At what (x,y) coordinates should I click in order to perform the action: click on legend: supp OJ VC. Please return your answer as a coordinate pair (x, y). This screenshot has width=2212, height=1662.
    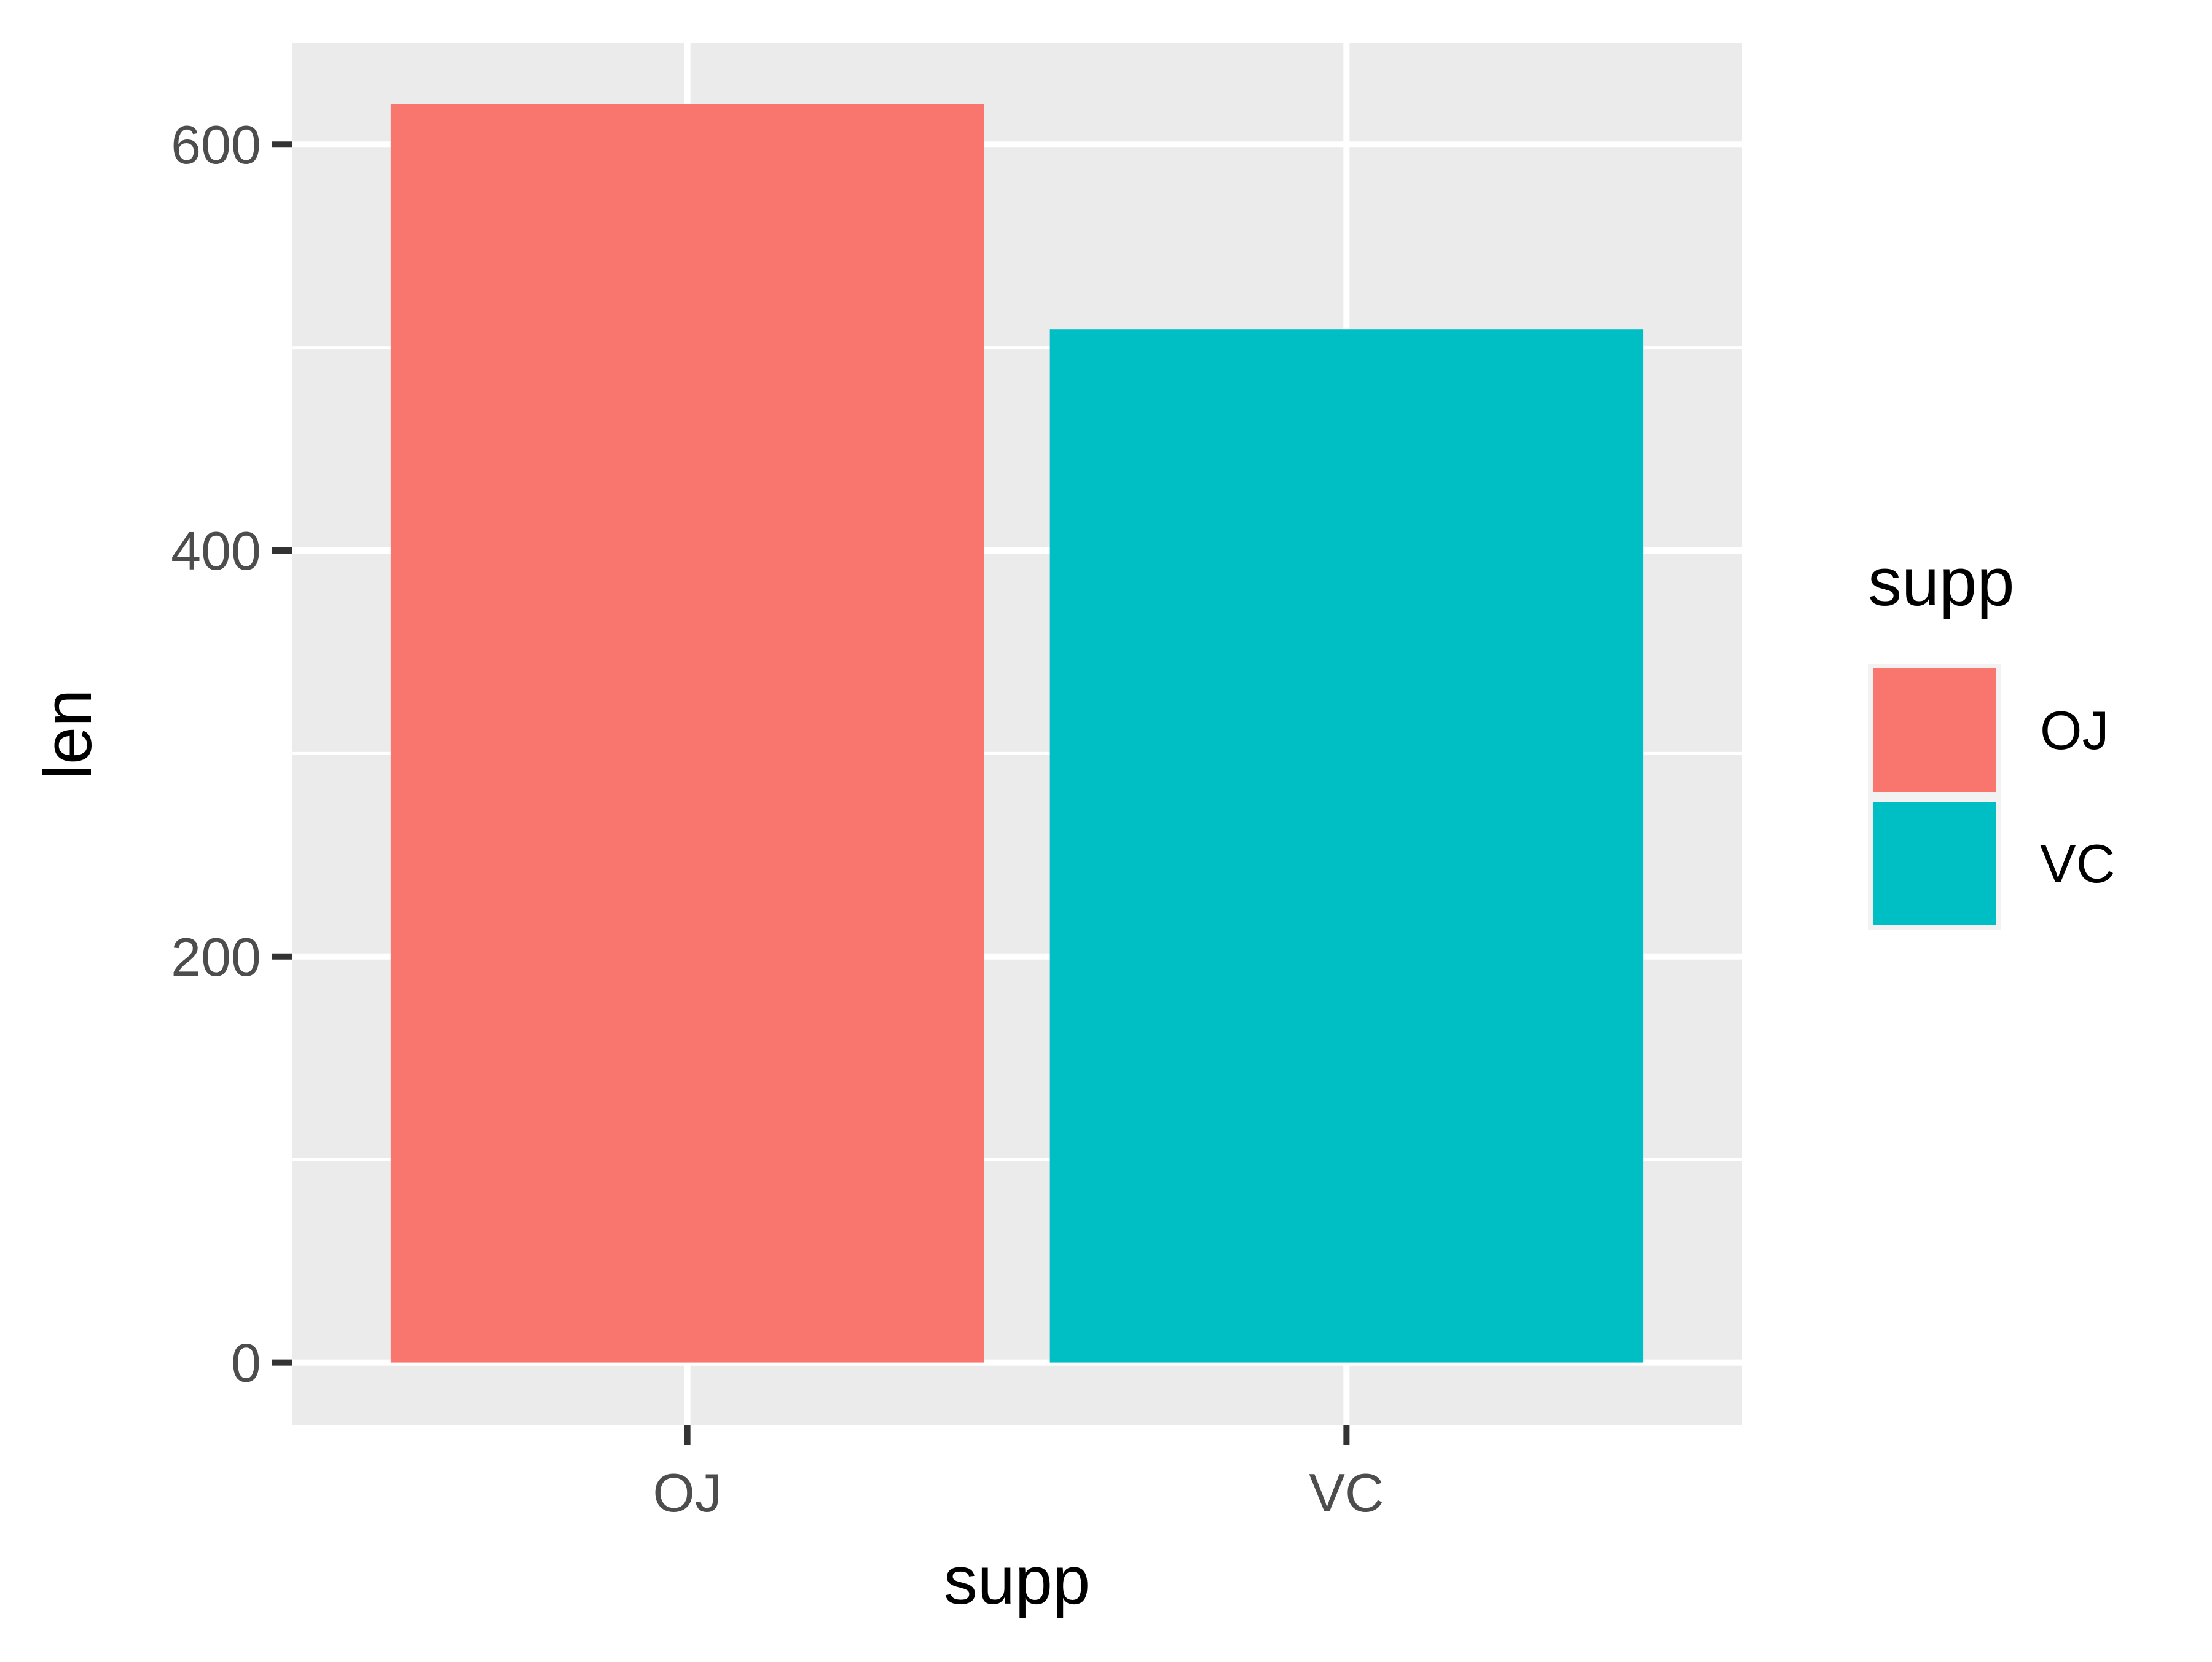
    Looking at the image, I should click on (1991, 737).